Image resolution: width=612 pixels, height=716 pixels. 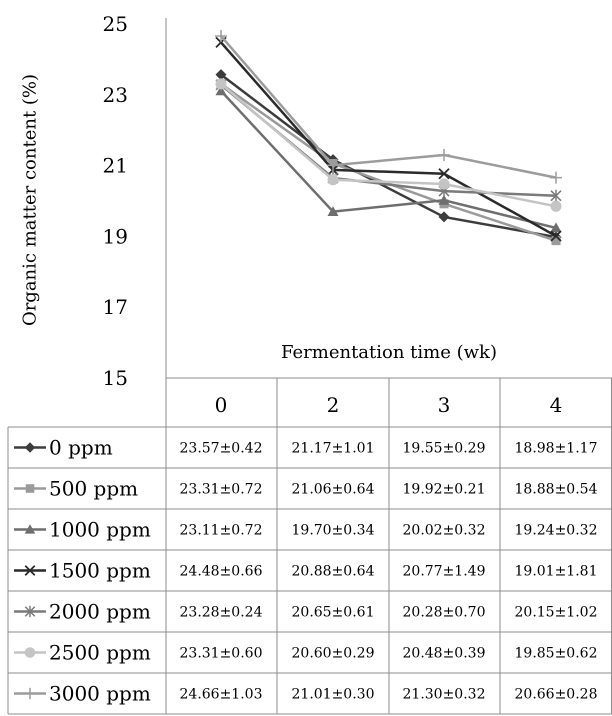 What do you see at coordinates (221, 654) in the screenshot?
I see `table-cell: 23.31±0.60` at bounding box center [221, 654].